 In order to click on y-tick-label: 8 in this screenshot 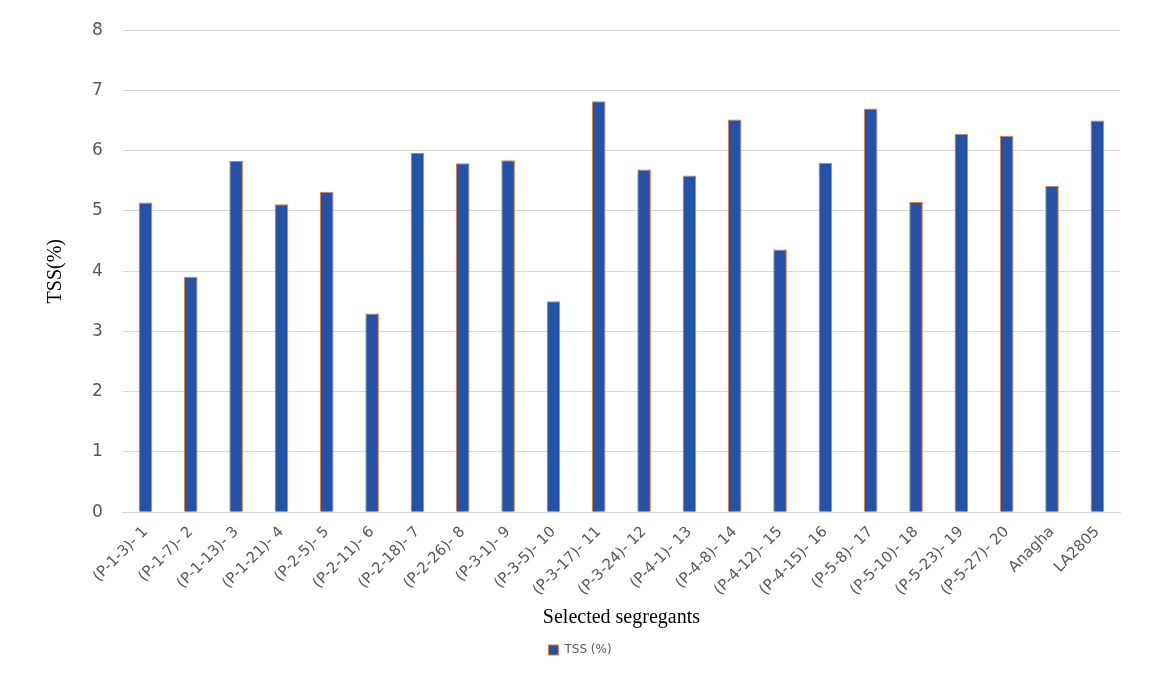, I will do `click(97, 28)`.